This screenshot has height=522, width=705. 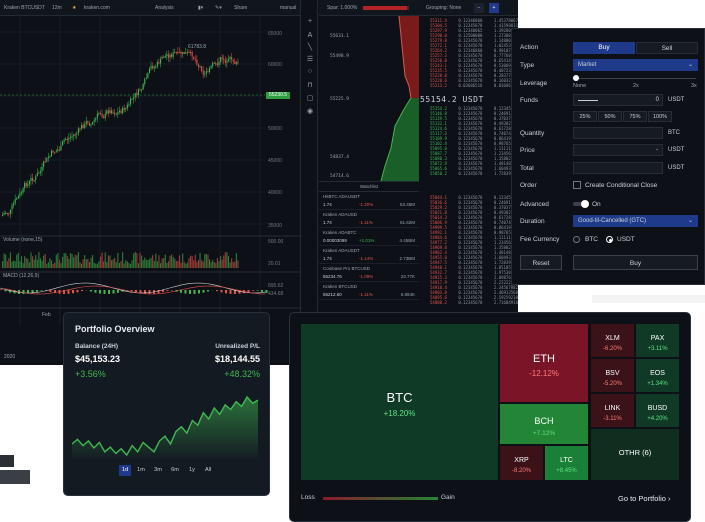 I want to click on orderbook-row: 55029.2 0.12345678 0.37037034, so click(x=474, y=207).